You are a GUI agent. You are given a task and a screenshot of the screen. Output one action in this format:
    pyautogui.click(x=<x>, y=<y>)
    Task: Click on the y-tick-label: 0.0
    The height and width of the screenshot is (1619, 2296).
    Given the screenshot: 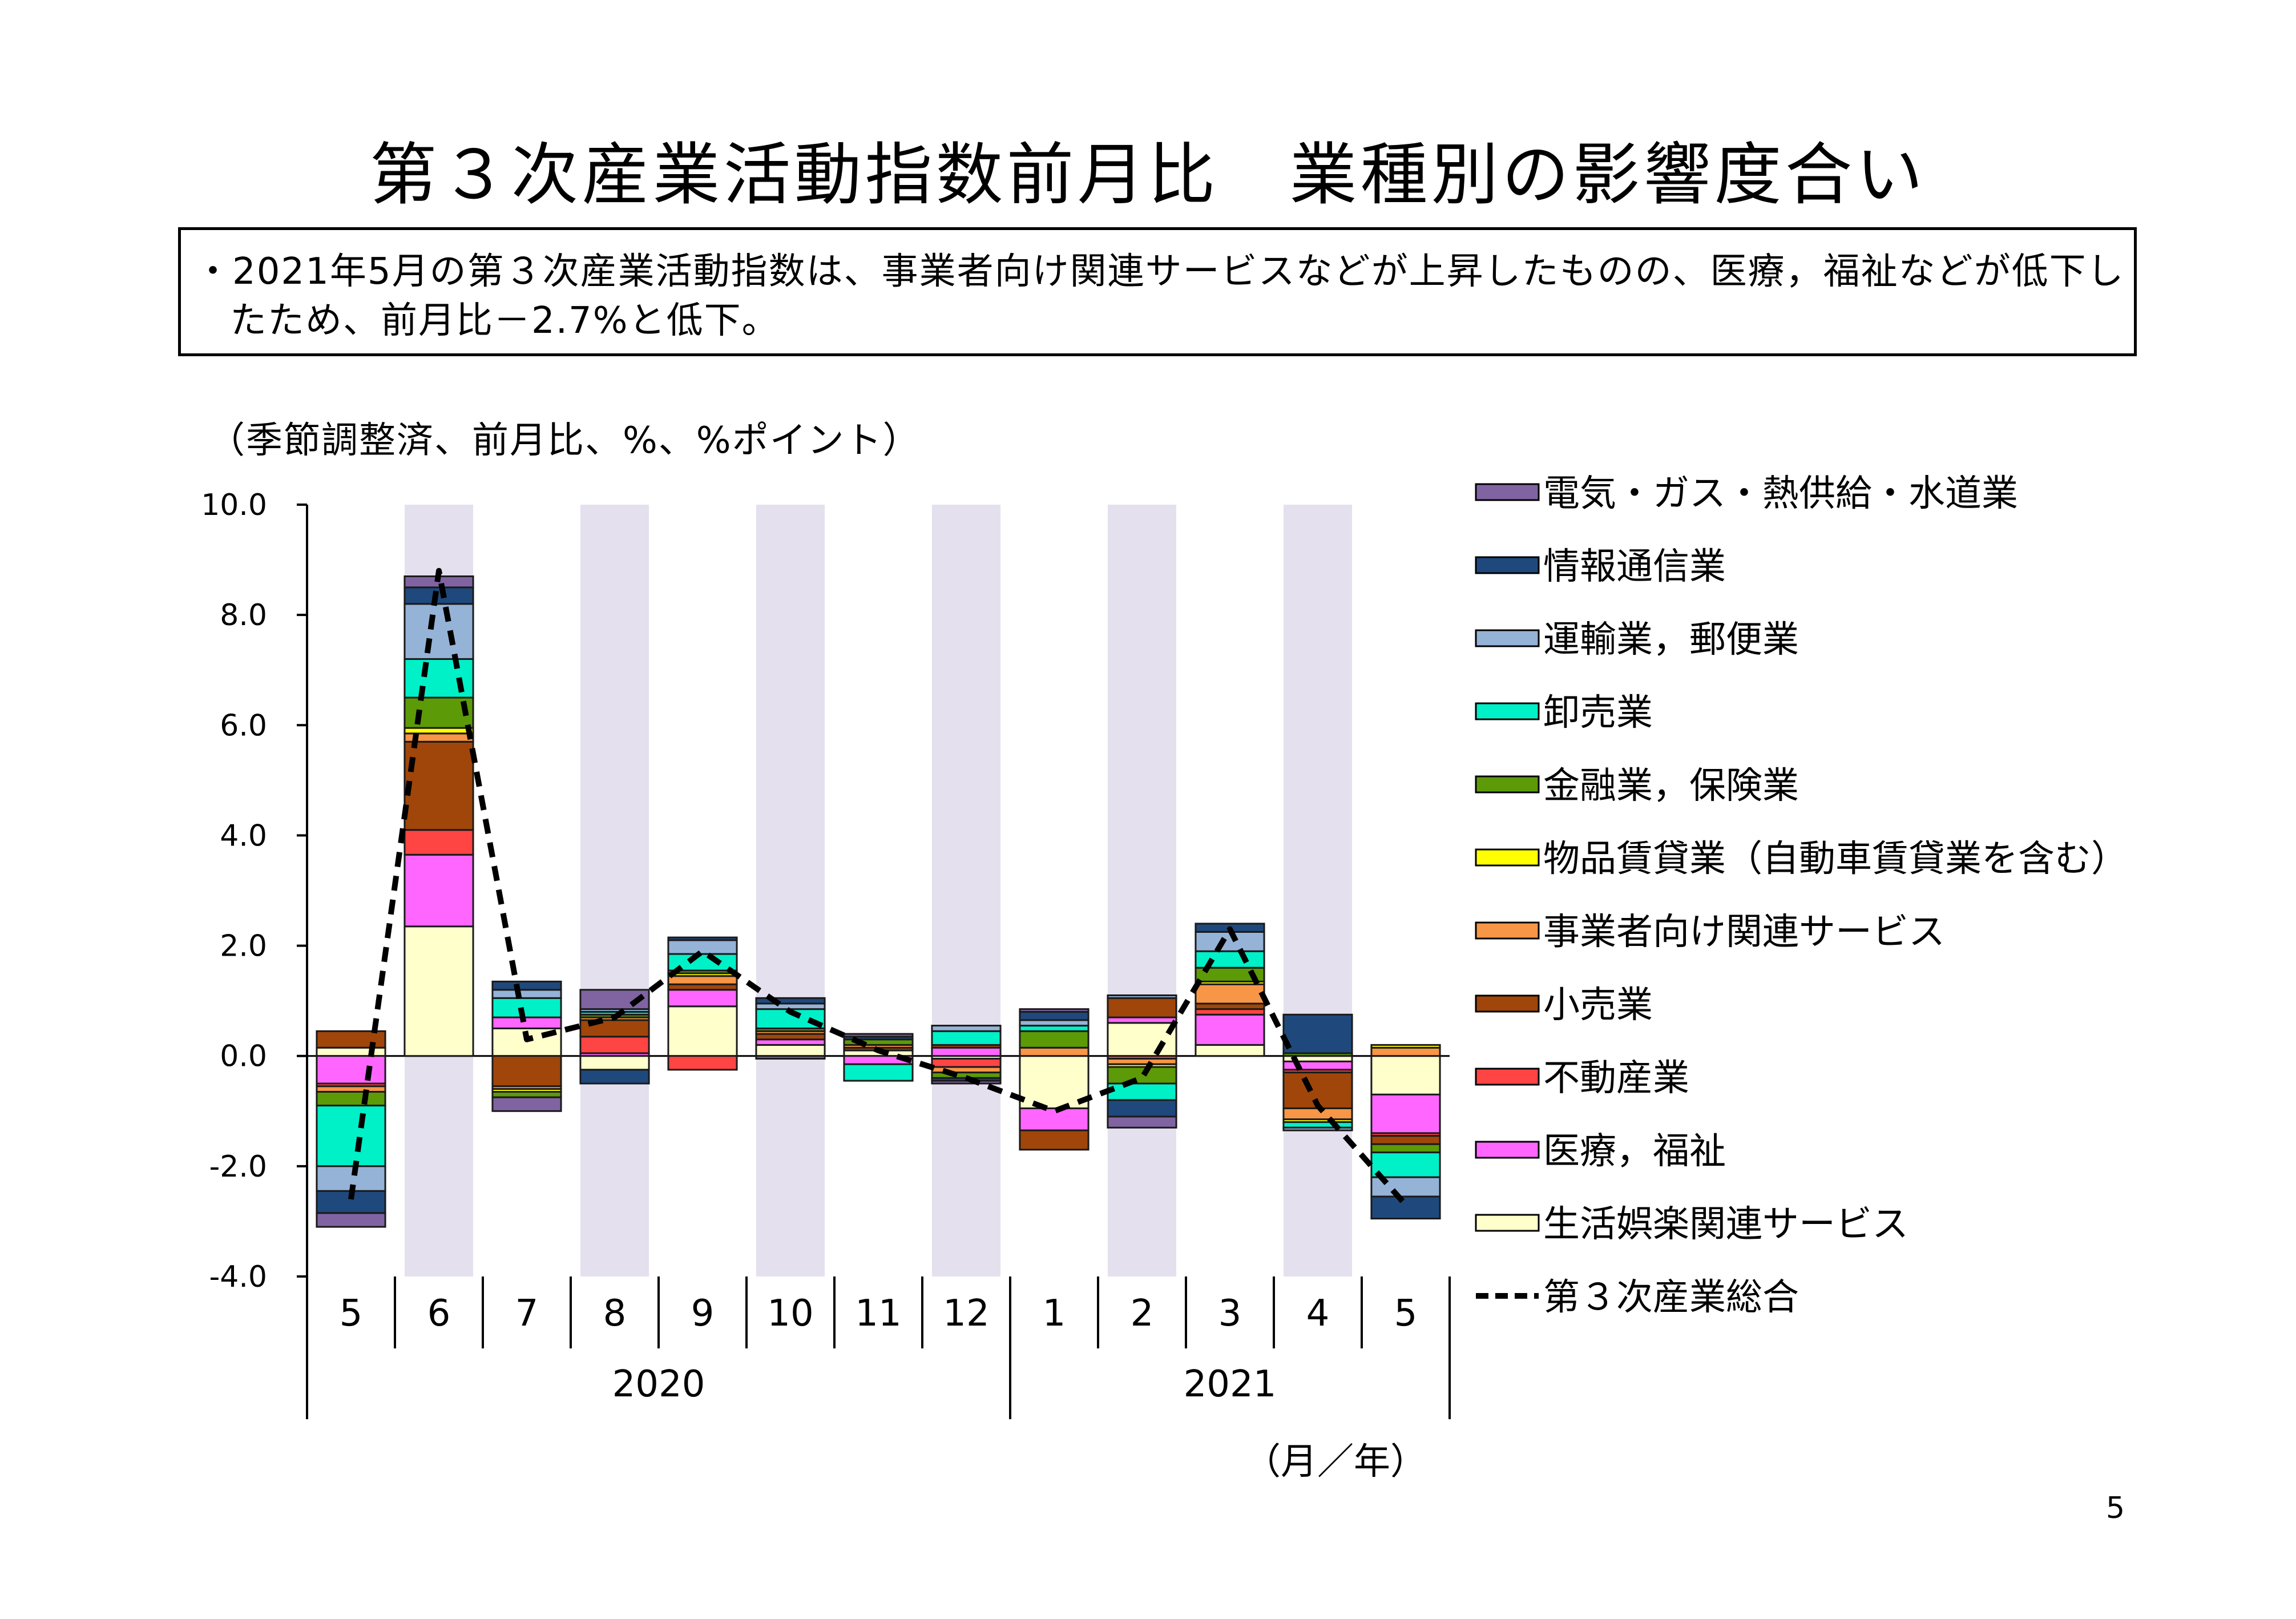 What is the action you would take?
    pyautogui.click(x=243, y=1057)
    